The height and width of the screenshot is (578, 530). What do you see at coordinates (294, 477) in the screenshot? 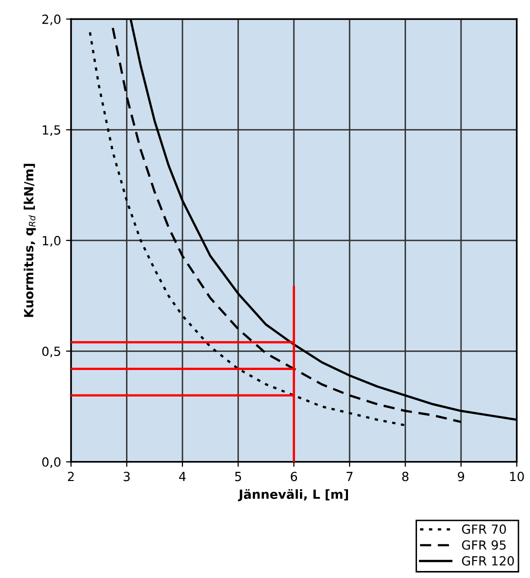
I see `x-tick-label: 6` at bounding box center [294, 477].